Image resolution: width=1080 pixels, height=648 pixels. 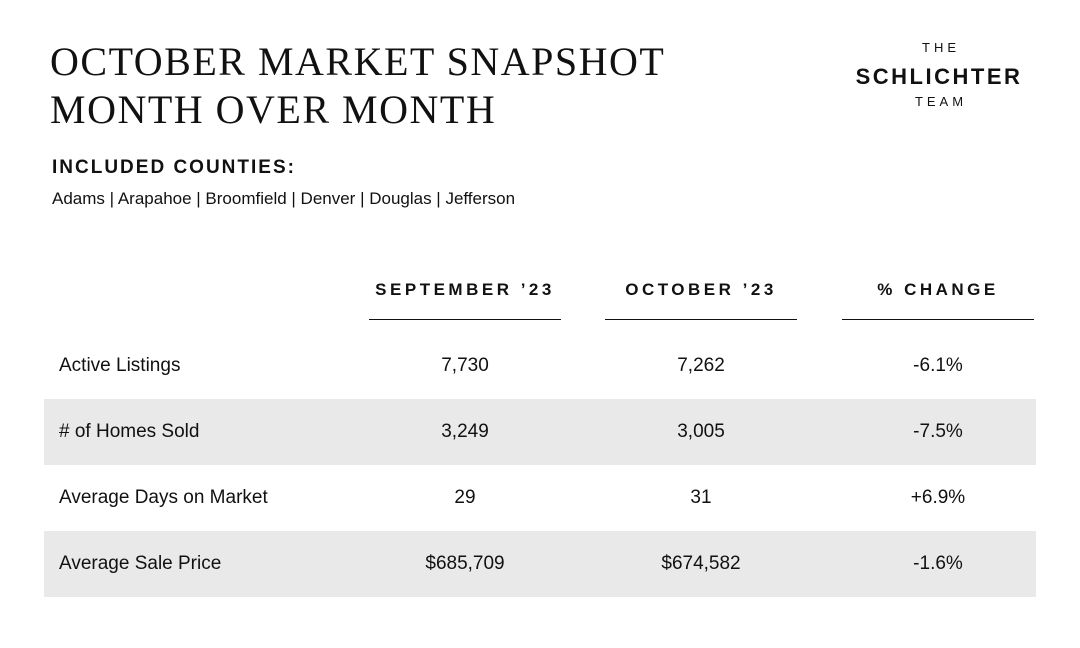 I want to click on column-header-change: % CHANGE, so click(x=938, y=289).